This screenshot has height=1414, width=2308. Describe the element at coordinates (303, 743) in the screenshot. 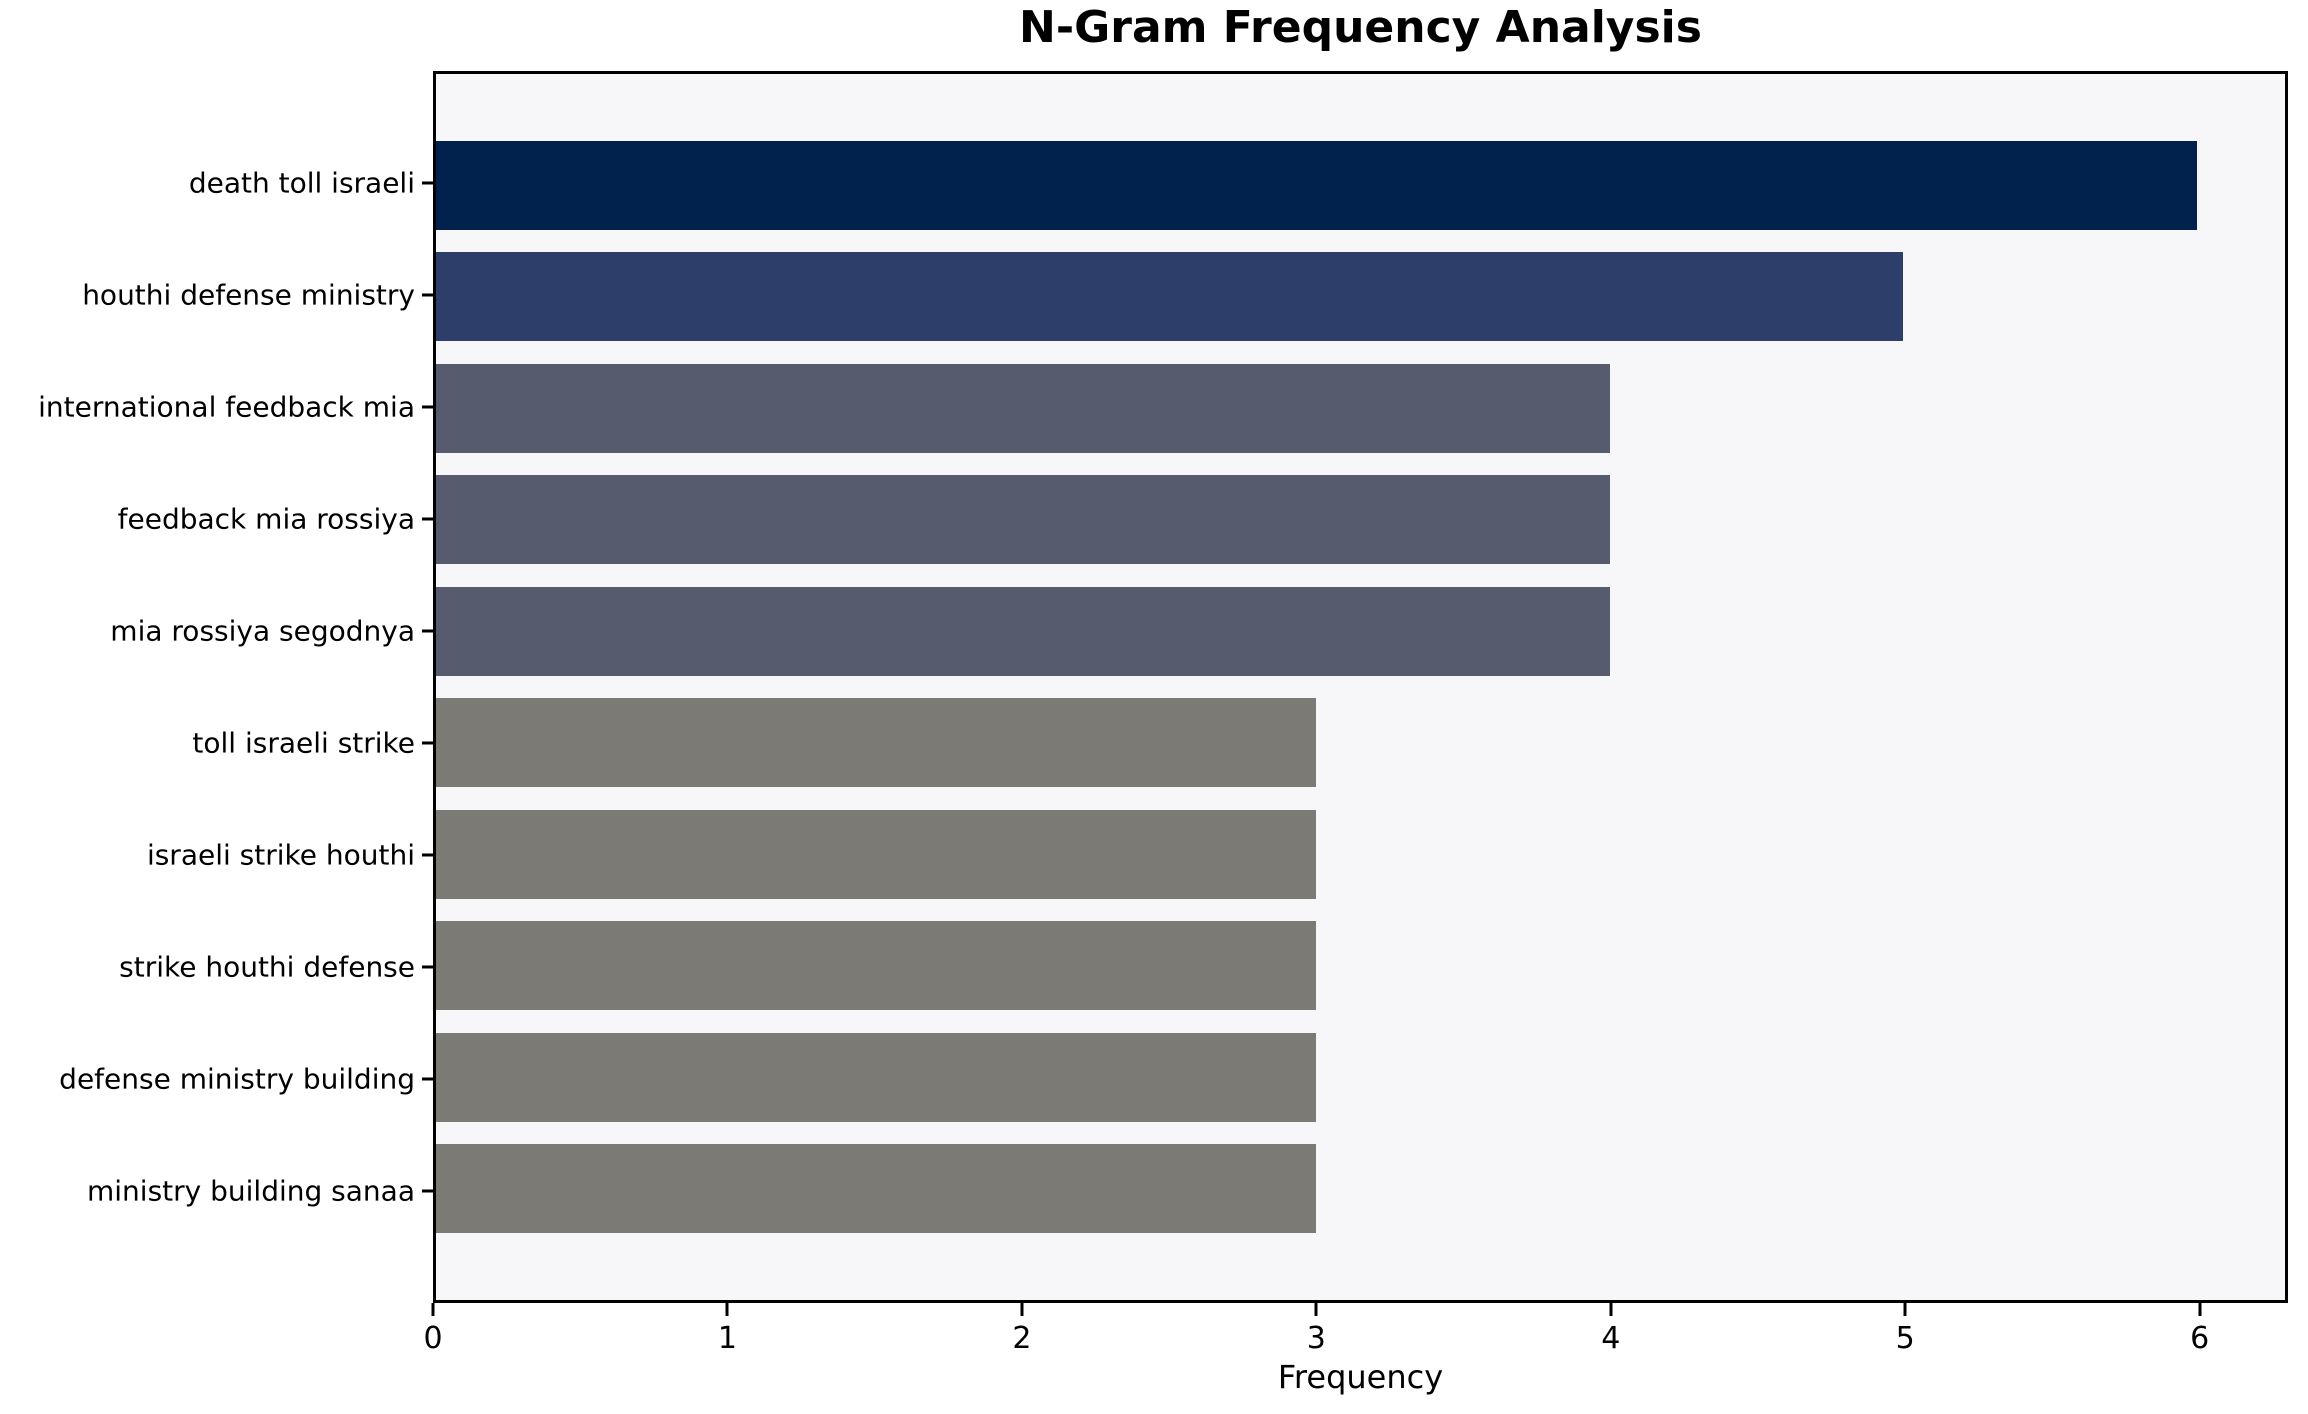

I see `y-tick-label-5: toll israeli strike` at that location.